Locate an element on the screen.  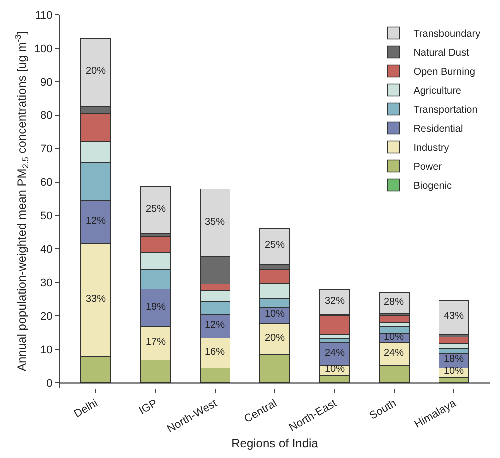
y-tick-label: 10 is located at coordinates (46, 350).